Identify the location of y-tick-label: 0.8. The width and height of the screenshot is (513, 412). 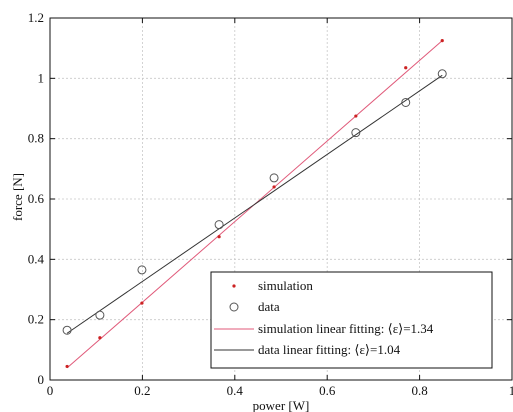
(36, 138).